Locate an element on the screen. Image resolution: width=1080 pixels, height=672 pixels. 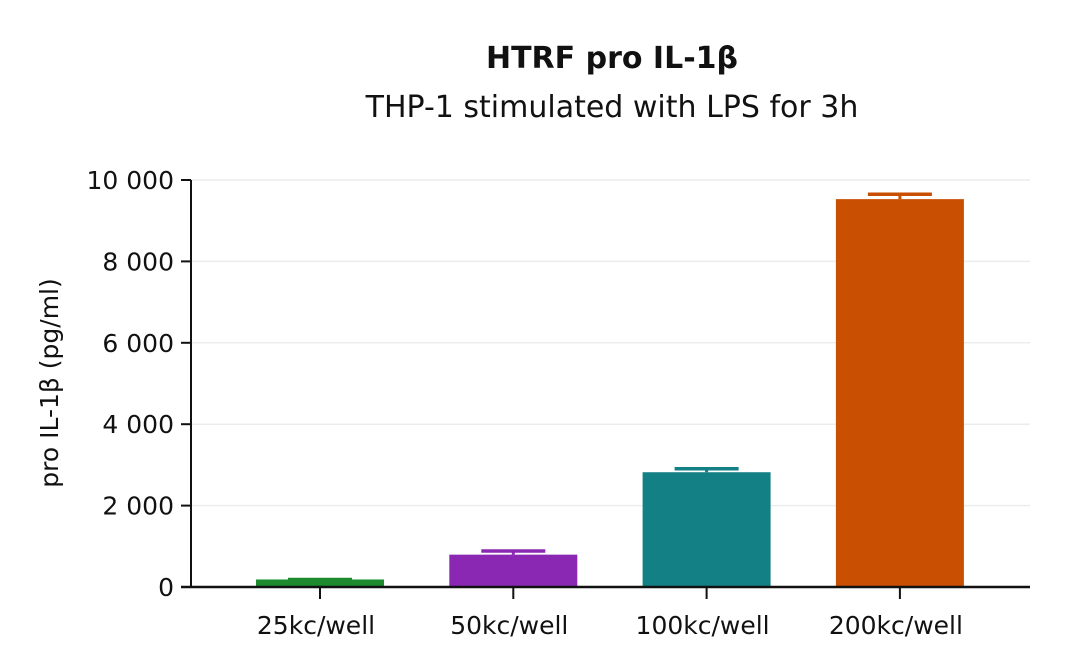
chart-subtitle: THP-1 stimulated with LPS for 3h is located at coordinates (612, 107).